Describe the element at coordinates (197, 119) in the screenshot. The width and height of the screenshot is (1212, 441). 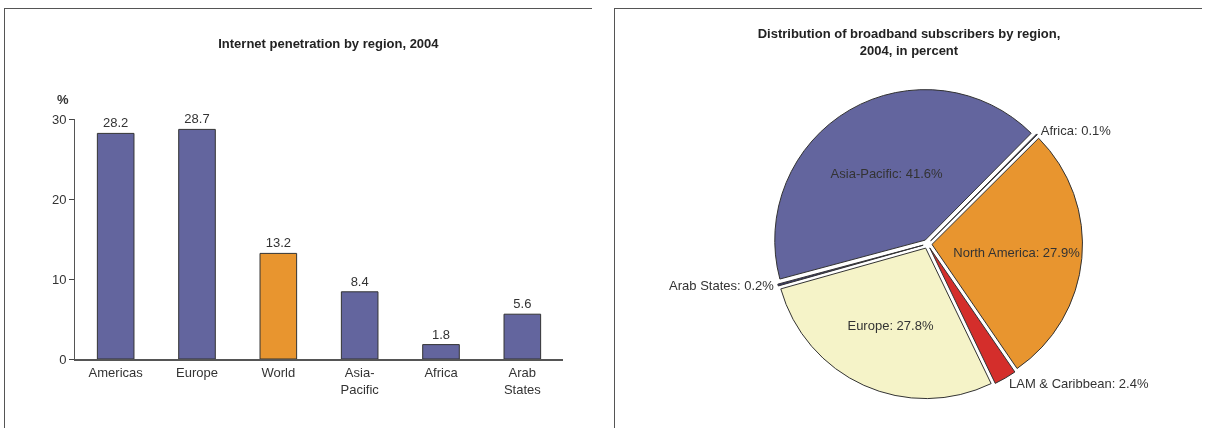
I see `data-label: 28.7` at that location.